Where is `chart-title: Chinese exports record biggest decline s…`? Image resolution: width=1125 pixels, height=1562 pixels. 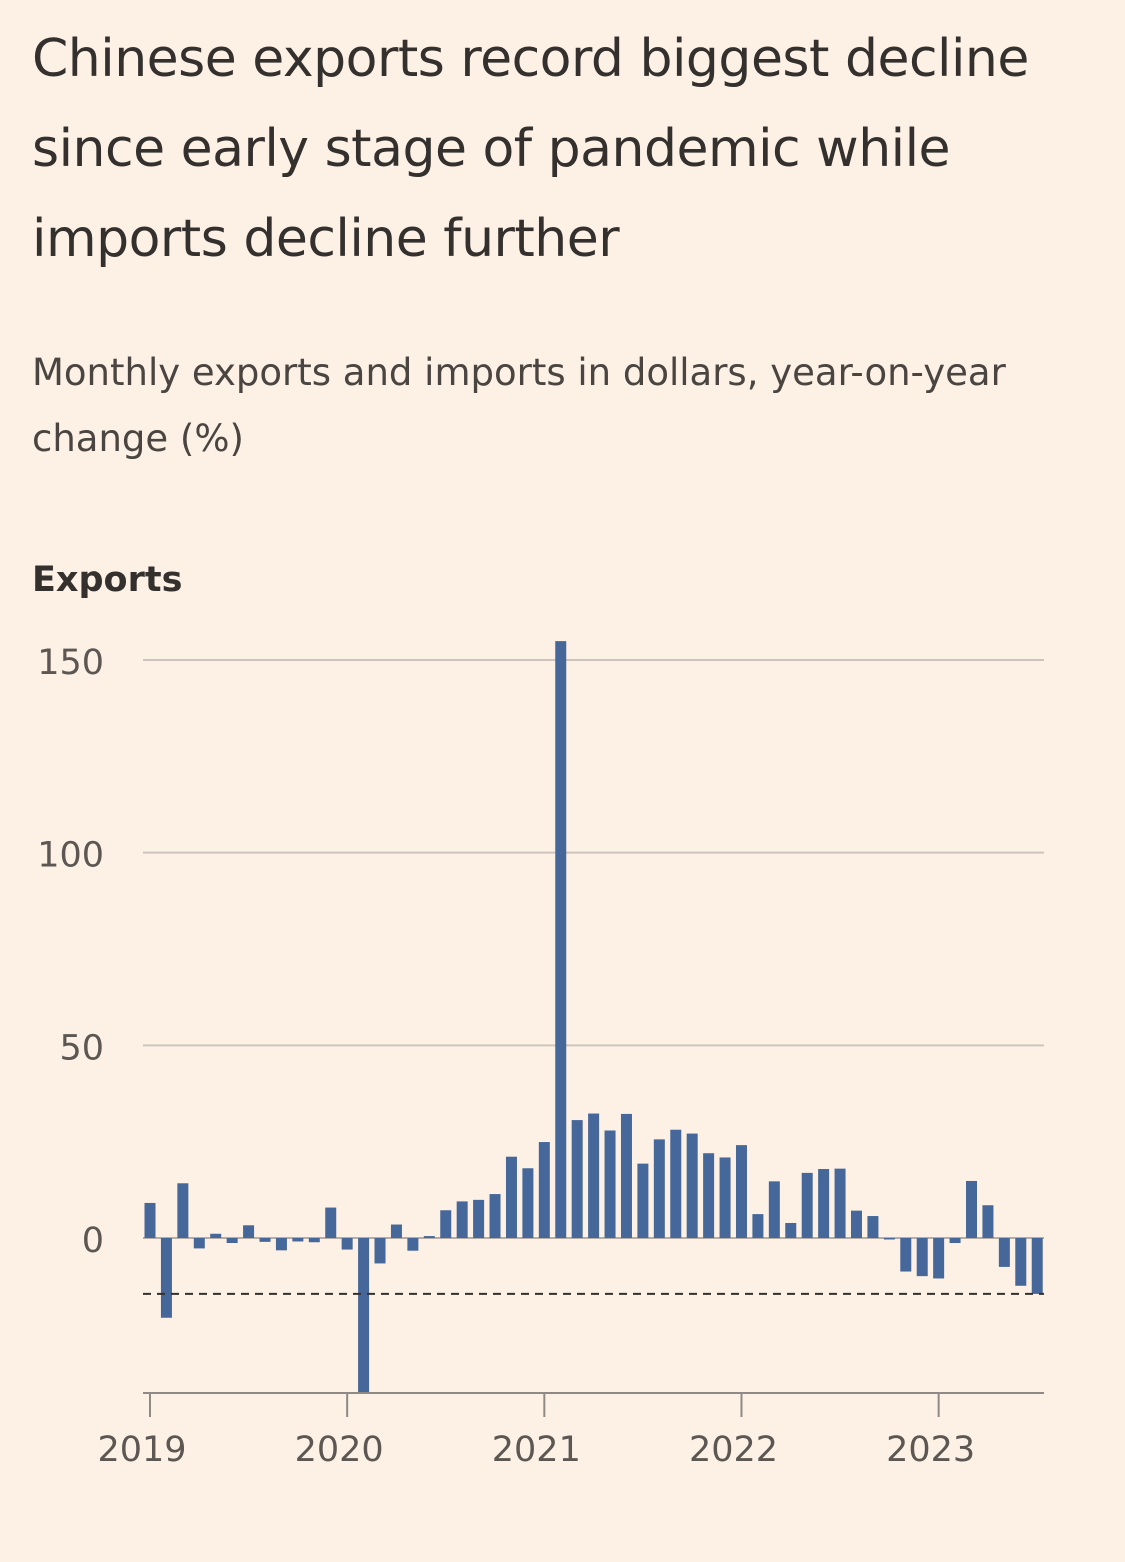 chart-title: Chinese exports record biggest decline s… is located at coordinates (530, 149).